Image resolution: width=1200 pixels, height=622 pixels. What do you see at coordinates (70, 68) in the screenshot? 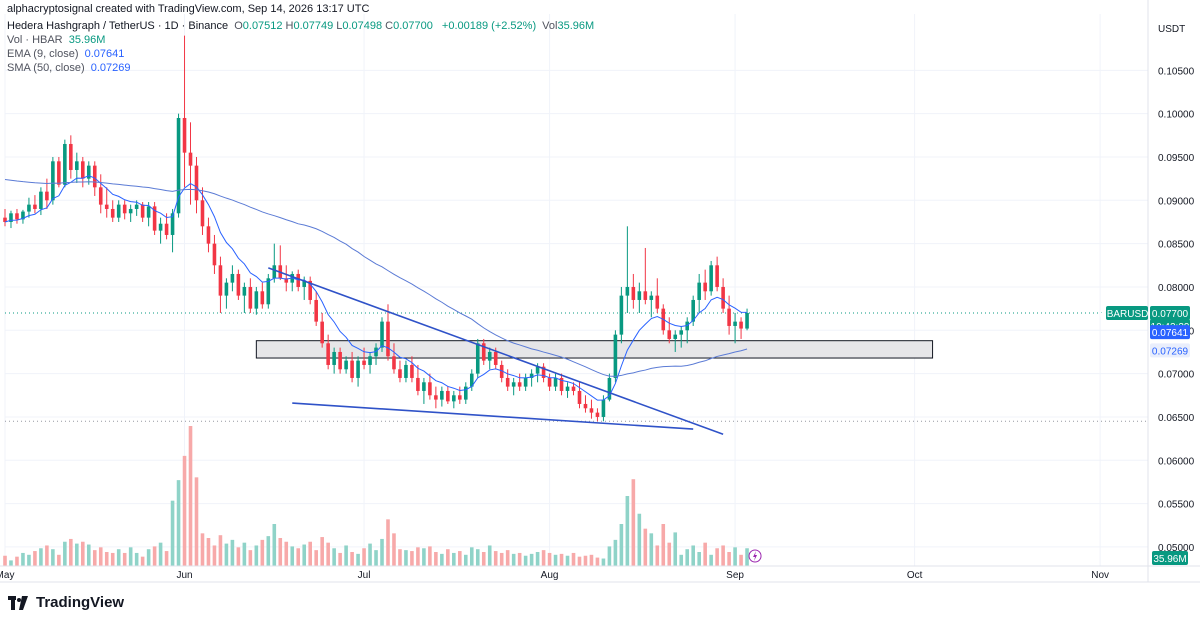
I see `sma-indicator-line: SMA (50, close) 0.07269` at bounding box center [70, 68].